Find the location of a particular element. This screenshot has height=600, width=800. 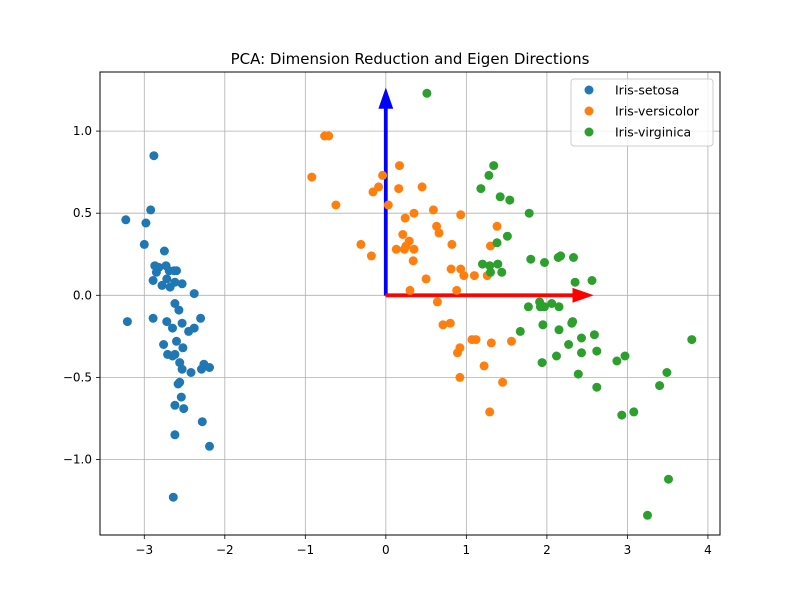

legend-label: Iris-setosa is located at coordinates (647, 90).